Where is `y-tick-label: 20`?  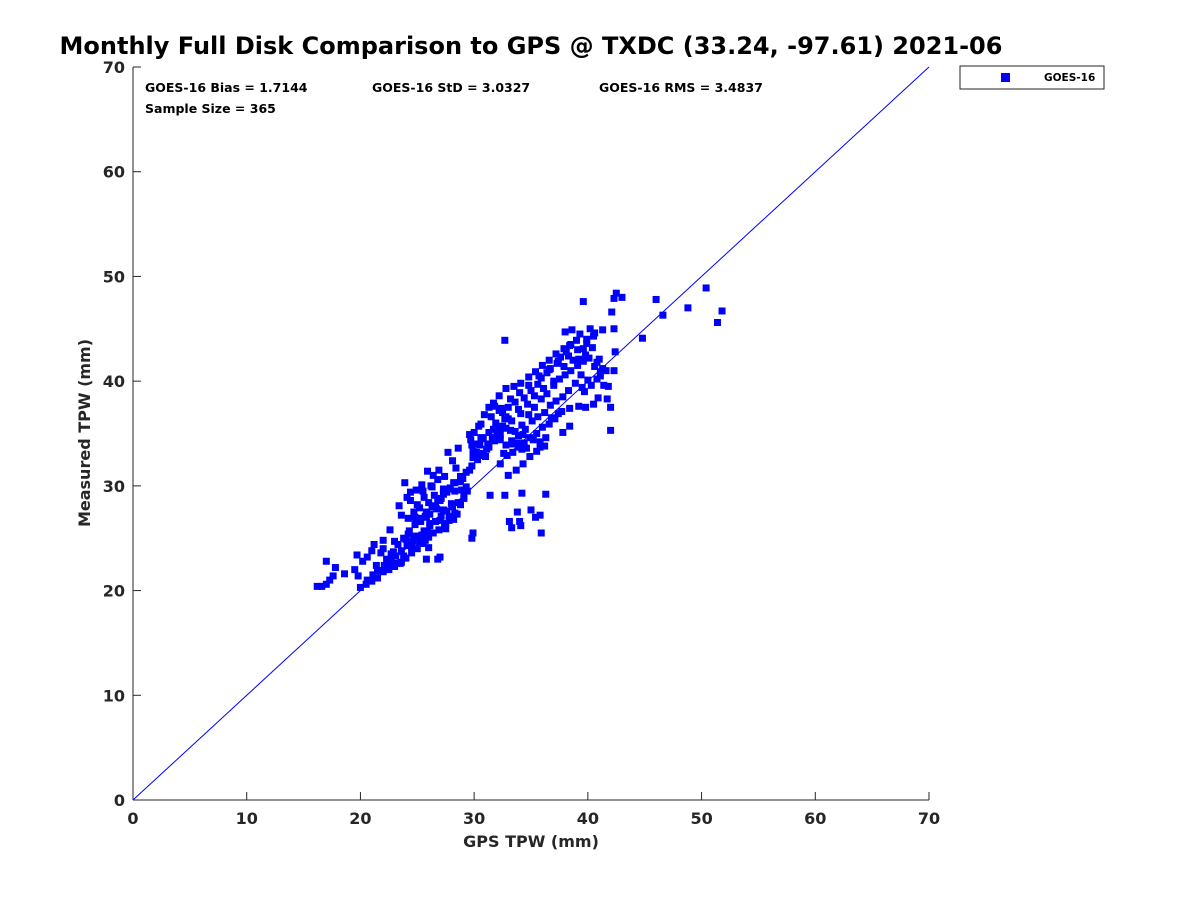
y-tick-label: 20 is located at coordinates (114, 591).